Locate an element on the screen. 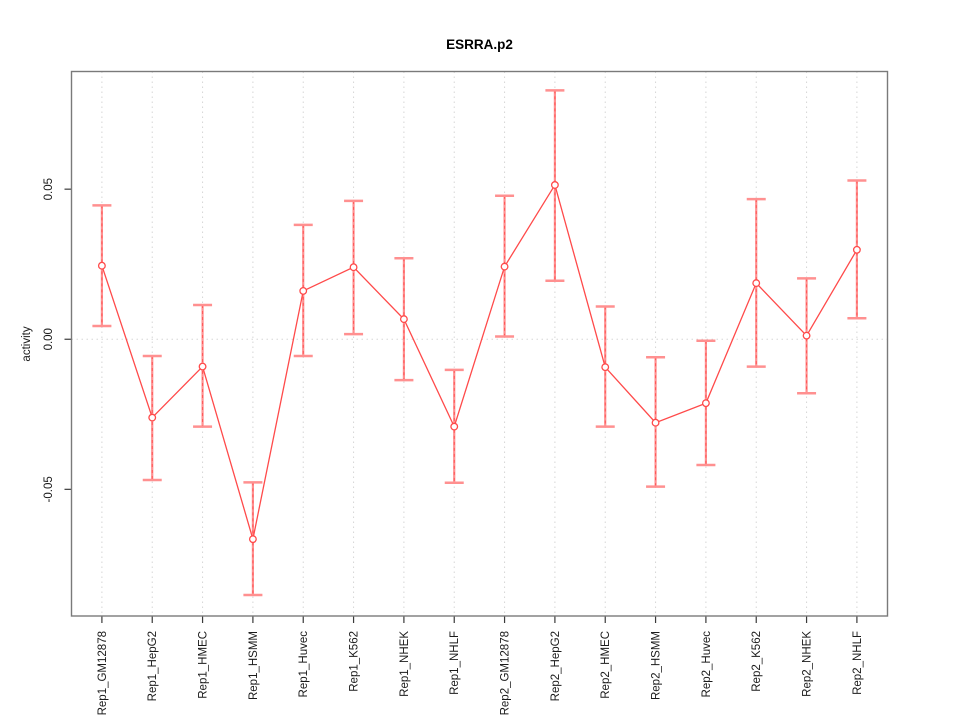 The height and width of the screenshot is (725, 960). x-tick-label: Rep2_NHEK is located at coordinates (808, 664).